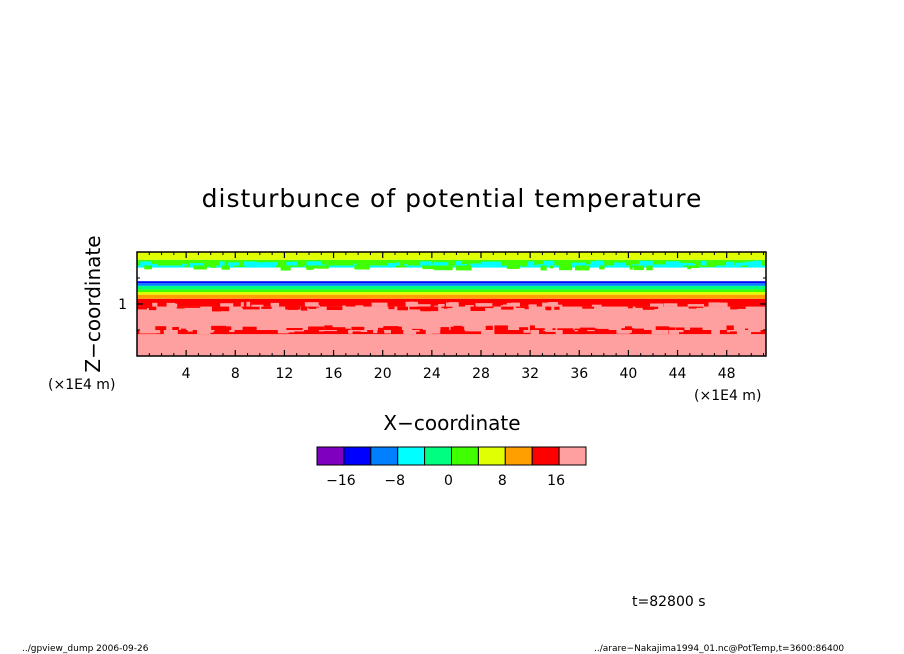  Describe the element at coordinates (502, 481) in the screenshot. I see `colorbar-tick-label-3: 8` at that location.